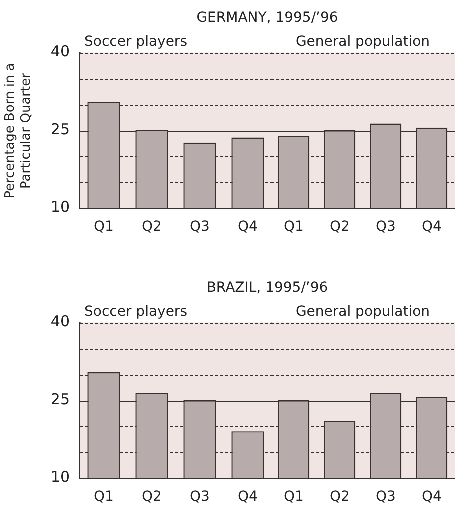 This screenshot has width=455, height=515. I want to click on chart-title: GERMANY, 1995/’96, so click(268, 18).